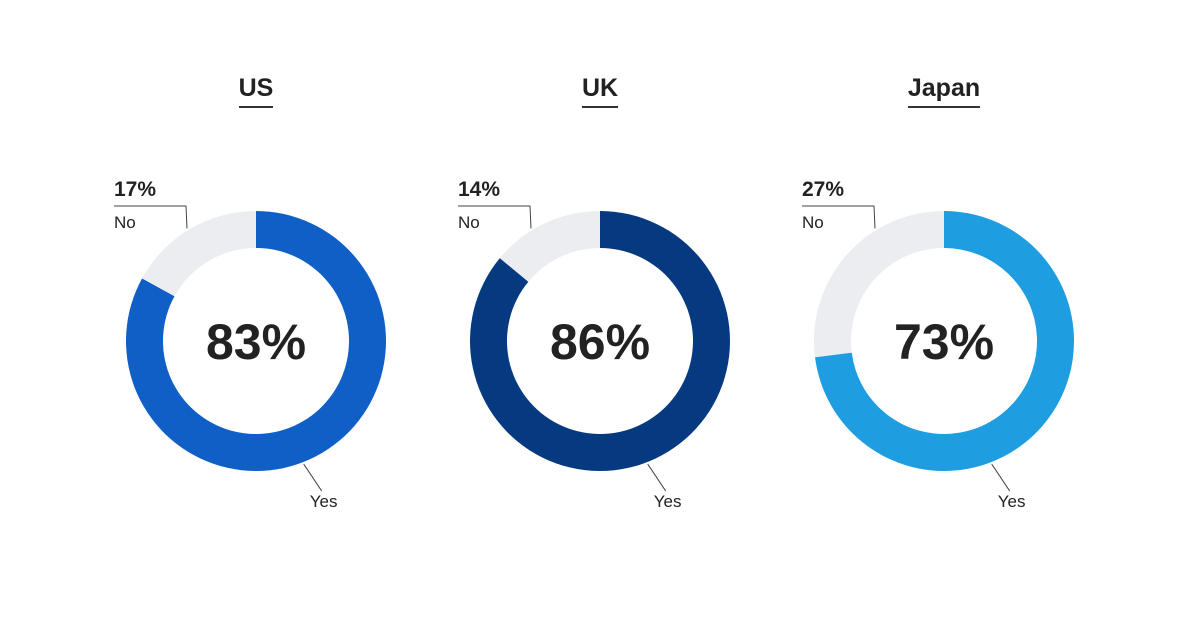 The height and width of the screenshot is (620, 1200). I want to click on chart-title: US, so click(256, 90).